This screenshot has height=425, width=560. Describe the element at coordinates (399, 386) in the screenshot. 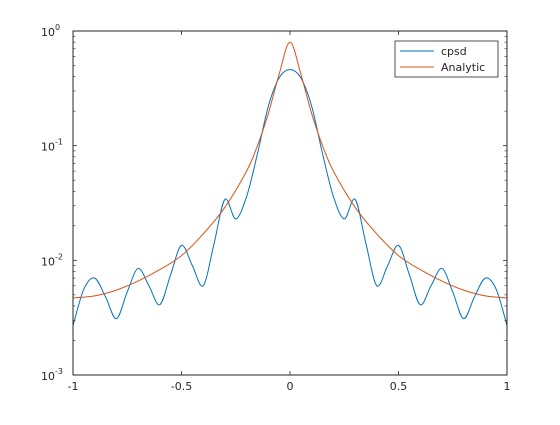

I see `x-tick-label: 0.5` at that location.